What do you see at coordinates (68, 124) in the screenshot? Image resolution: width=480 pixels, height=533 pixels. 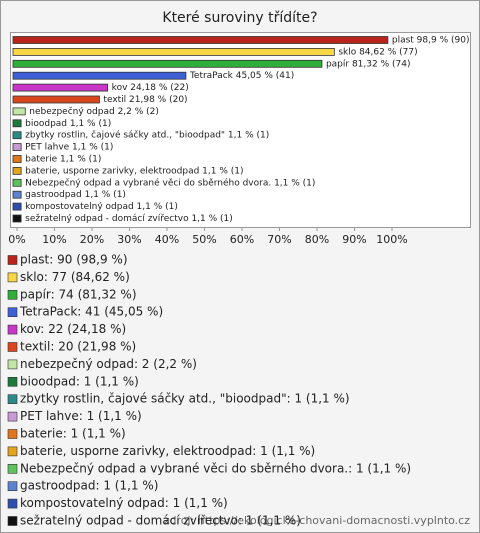 I see `bar-label: bioodpad 1,1 % (1)` at bounding box center [68, 124].